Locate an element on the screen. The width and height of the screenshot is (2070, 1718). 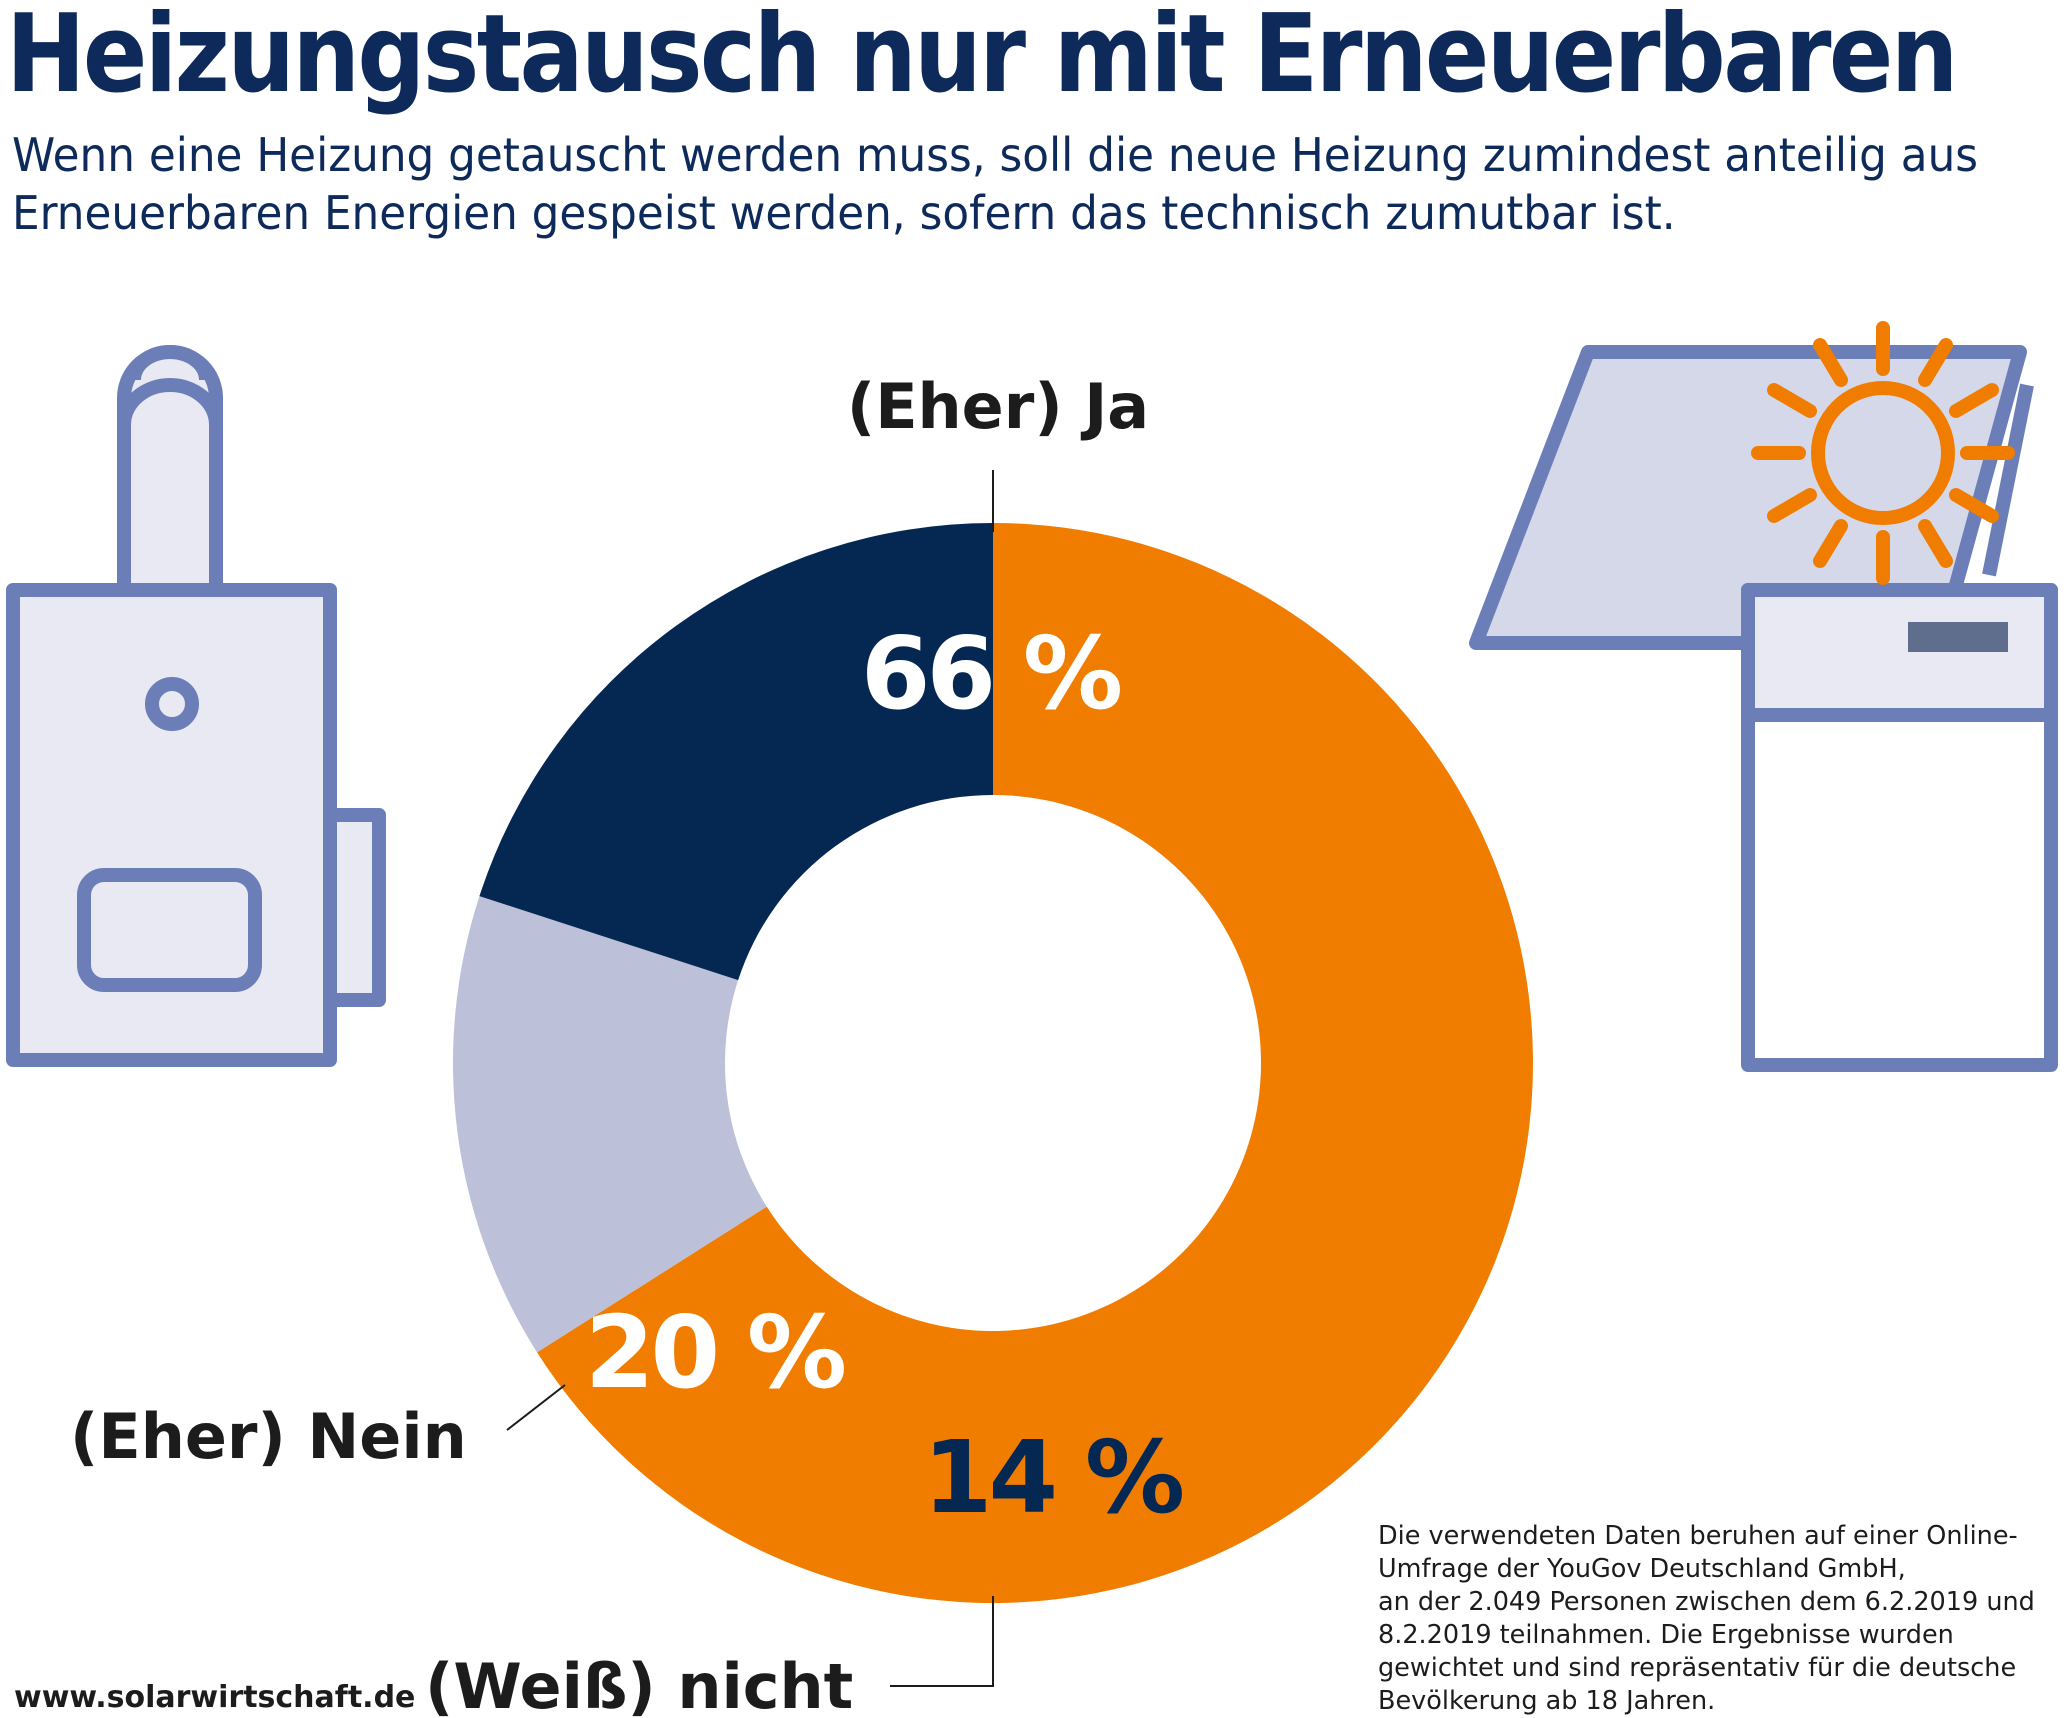
category-label-ja: (Eher) Ja is located at coordinates (998, 406).